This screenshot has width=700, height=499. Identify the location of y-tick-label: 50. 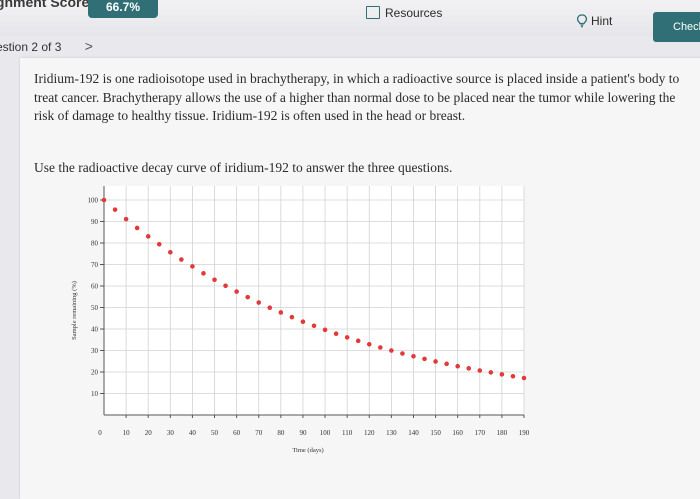
(95, 308).